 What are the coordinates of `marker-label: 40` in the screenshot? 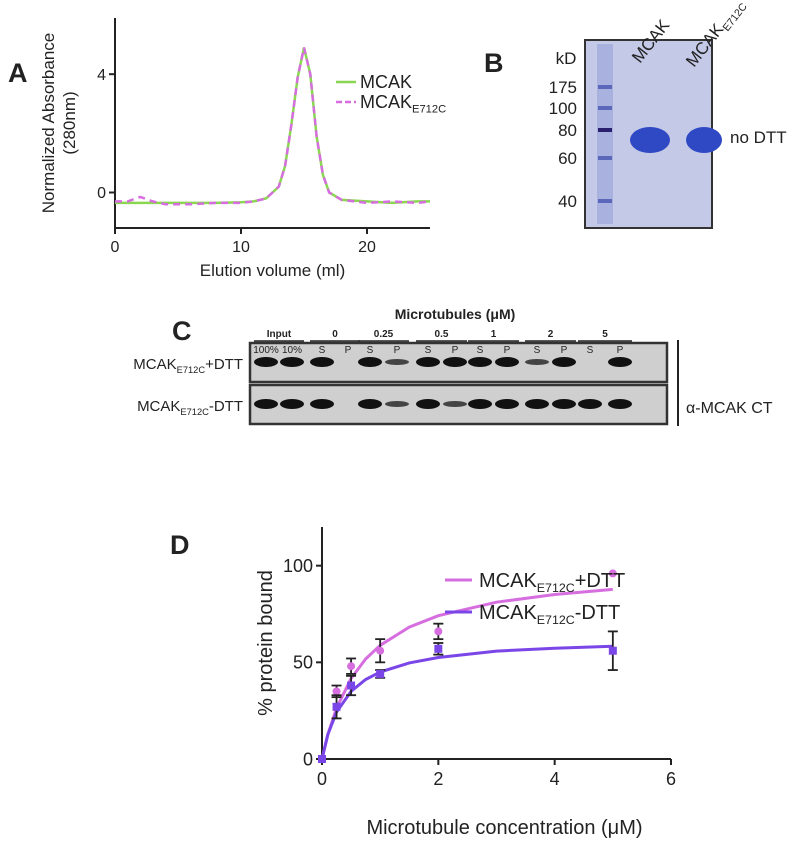 It's located at (567, 201).